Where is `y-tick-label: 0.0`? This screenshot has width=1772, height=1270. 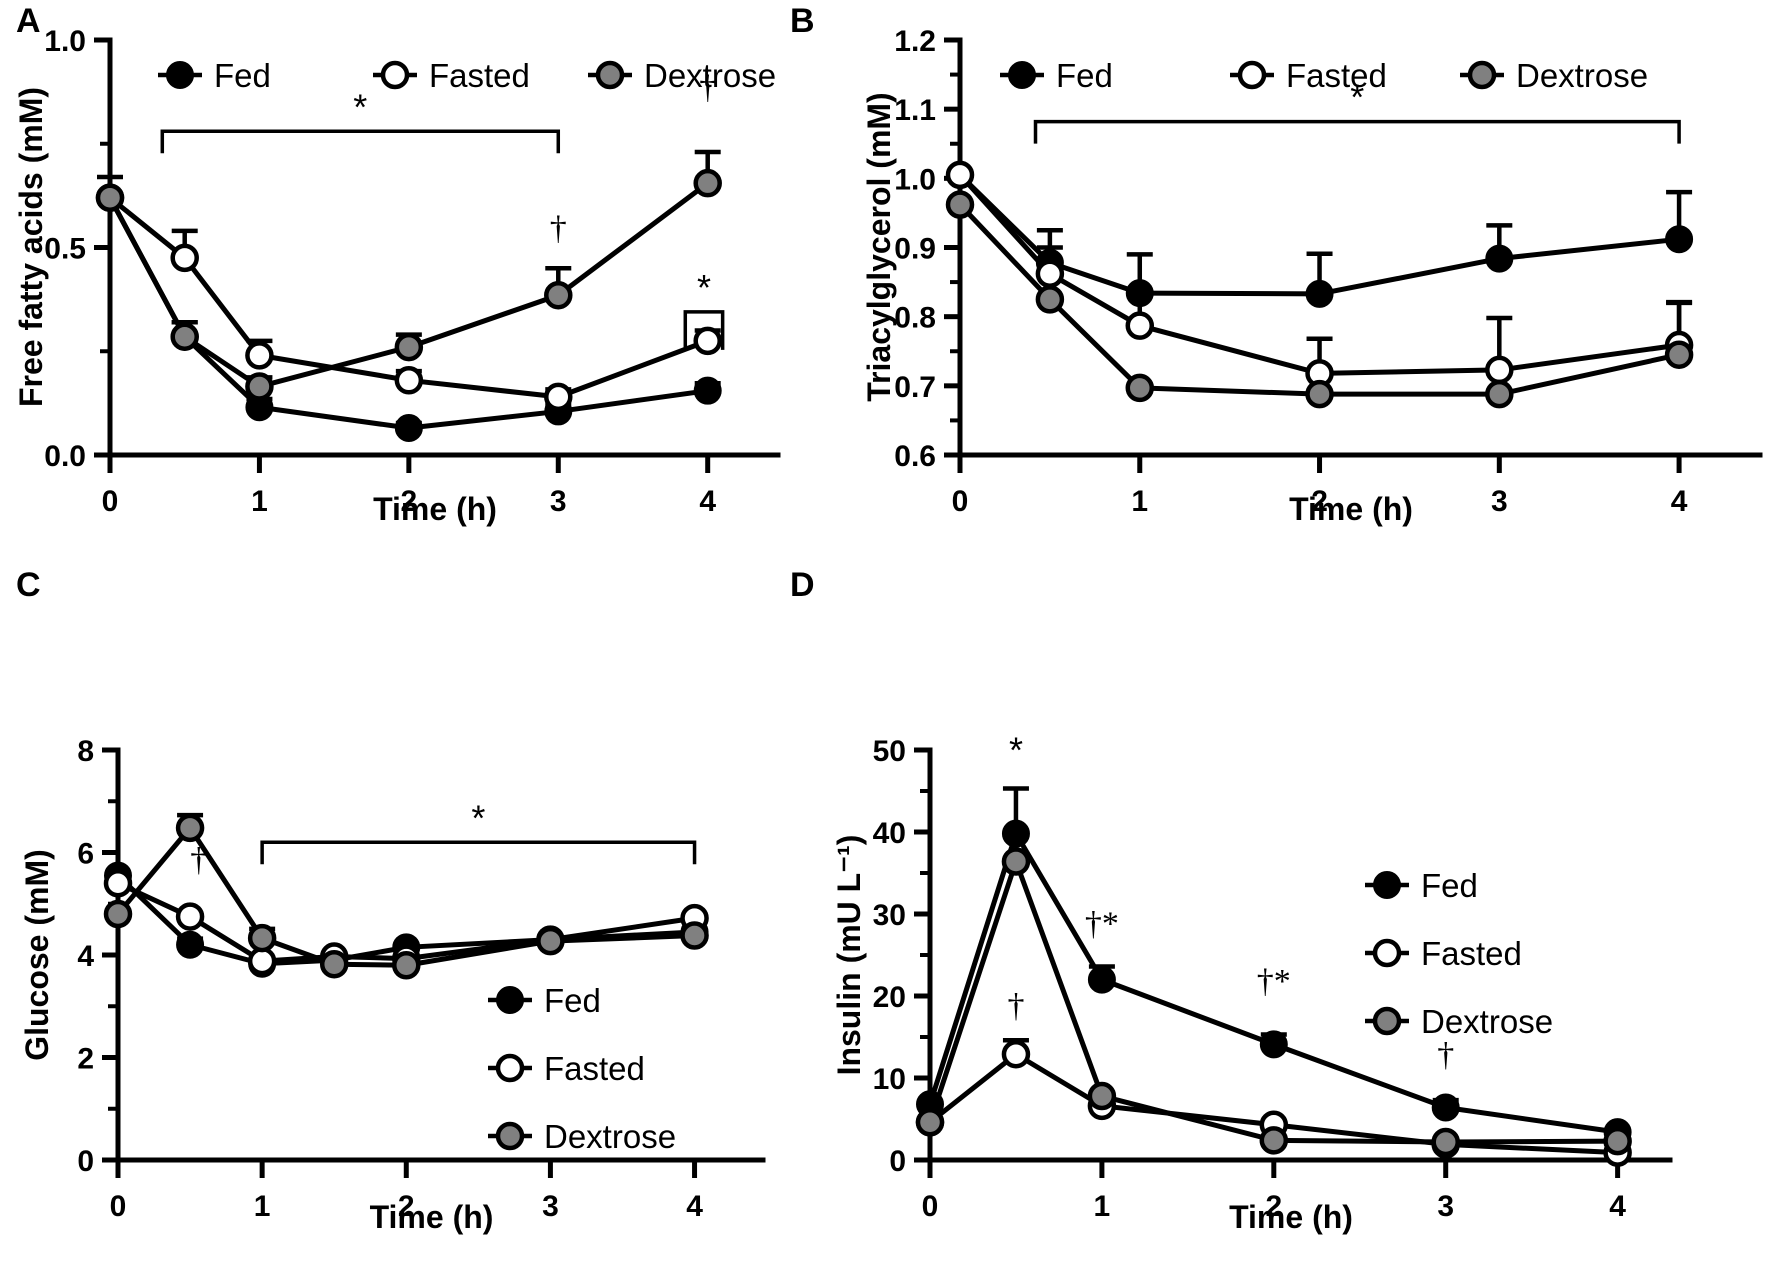
y-tick-label: 0.0 is located at coordinates (65, 456).